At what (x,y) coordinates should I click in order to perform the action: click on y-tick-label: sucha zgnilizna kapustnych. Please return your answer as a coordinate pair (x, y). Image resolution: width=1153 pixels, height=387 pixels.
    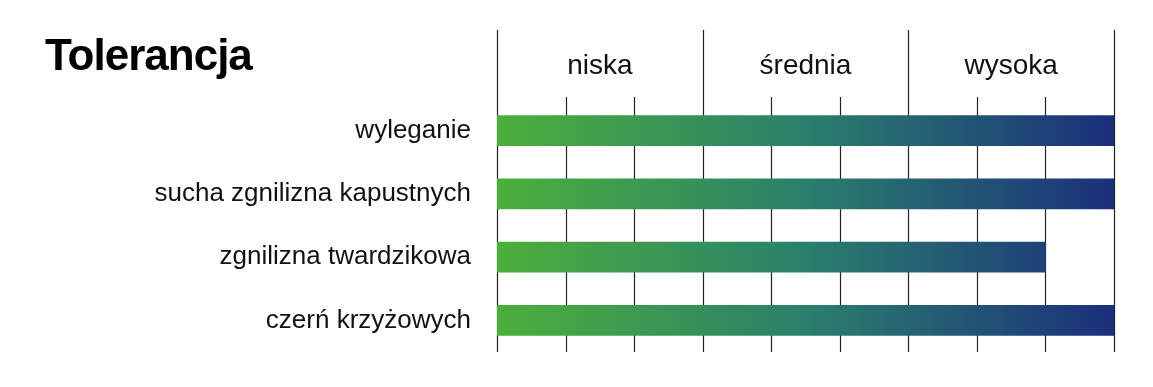
    Looking at the image, I should click on (312, 192).